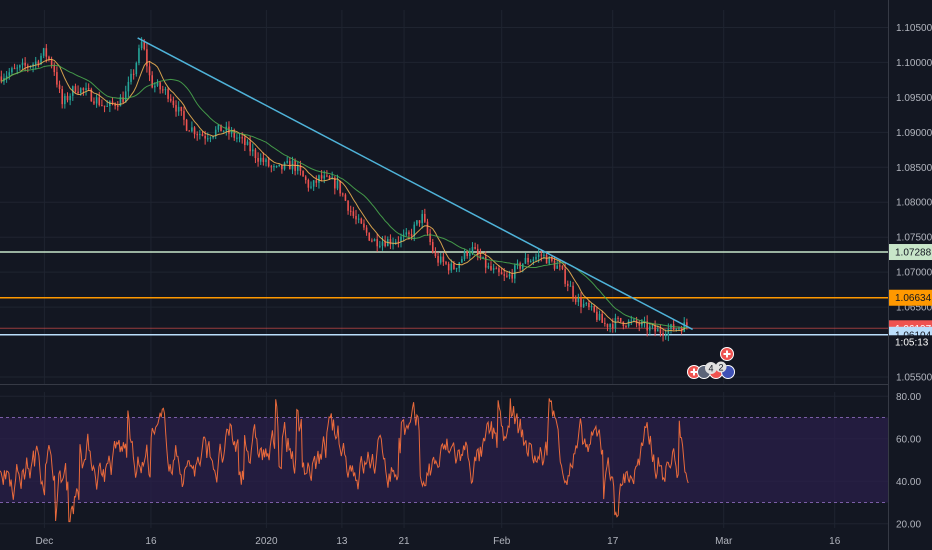 This screenshot has height=550, width=932. I want to click on time-tick-label: 17, so click(613, 541).